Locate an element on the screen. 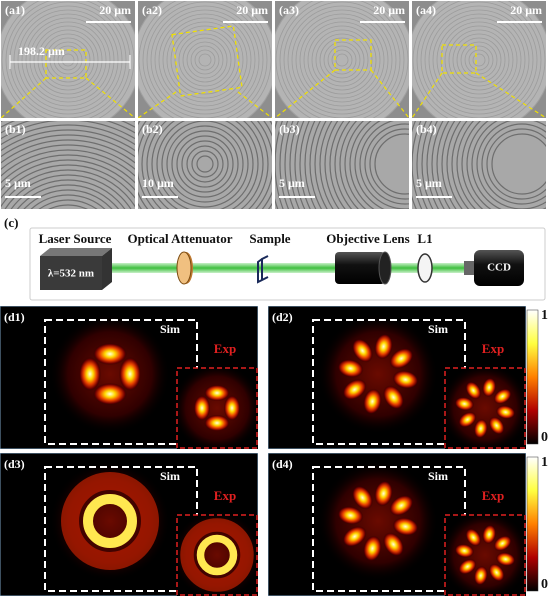 The width and height of the screenshot is (550, 597). laser-top is located at coordinates (76, 252).